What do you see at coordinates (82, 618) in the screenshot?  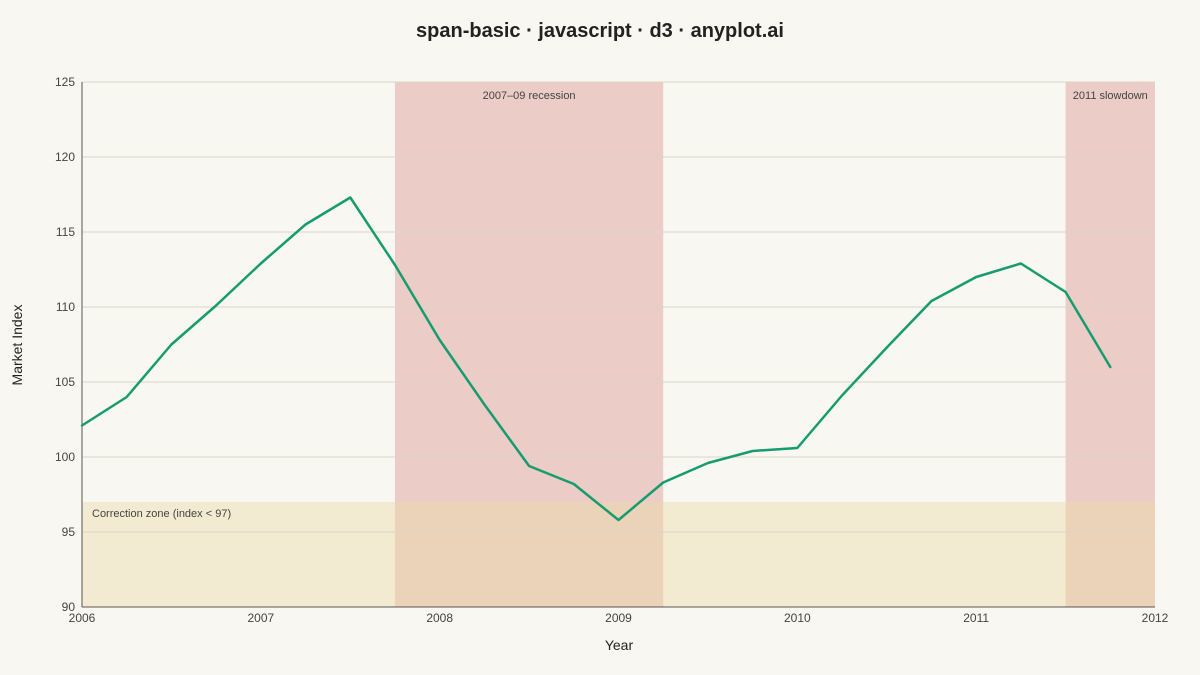 I see `x-tick-label: 2006` at bounding box center [82, 618].